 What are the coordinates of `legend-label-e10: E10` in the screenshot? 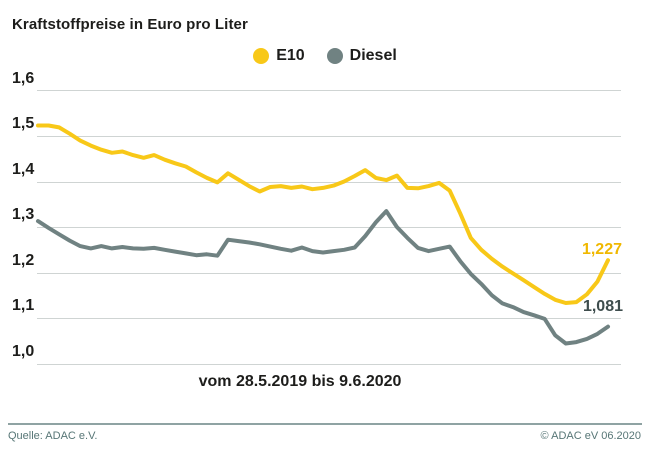 It's located at (290, 55).